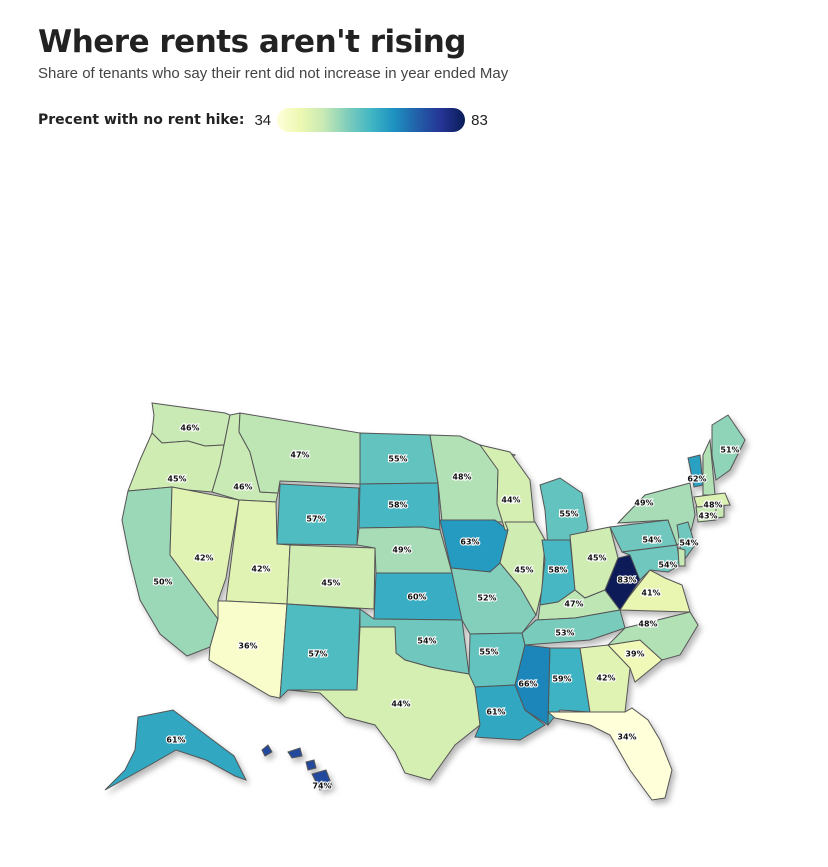 The width and height of the screenshot is (828, 867). Describe the element at coordinates (397, 505) in the screenshot. I see `state-label-sd: 58%` at that location.